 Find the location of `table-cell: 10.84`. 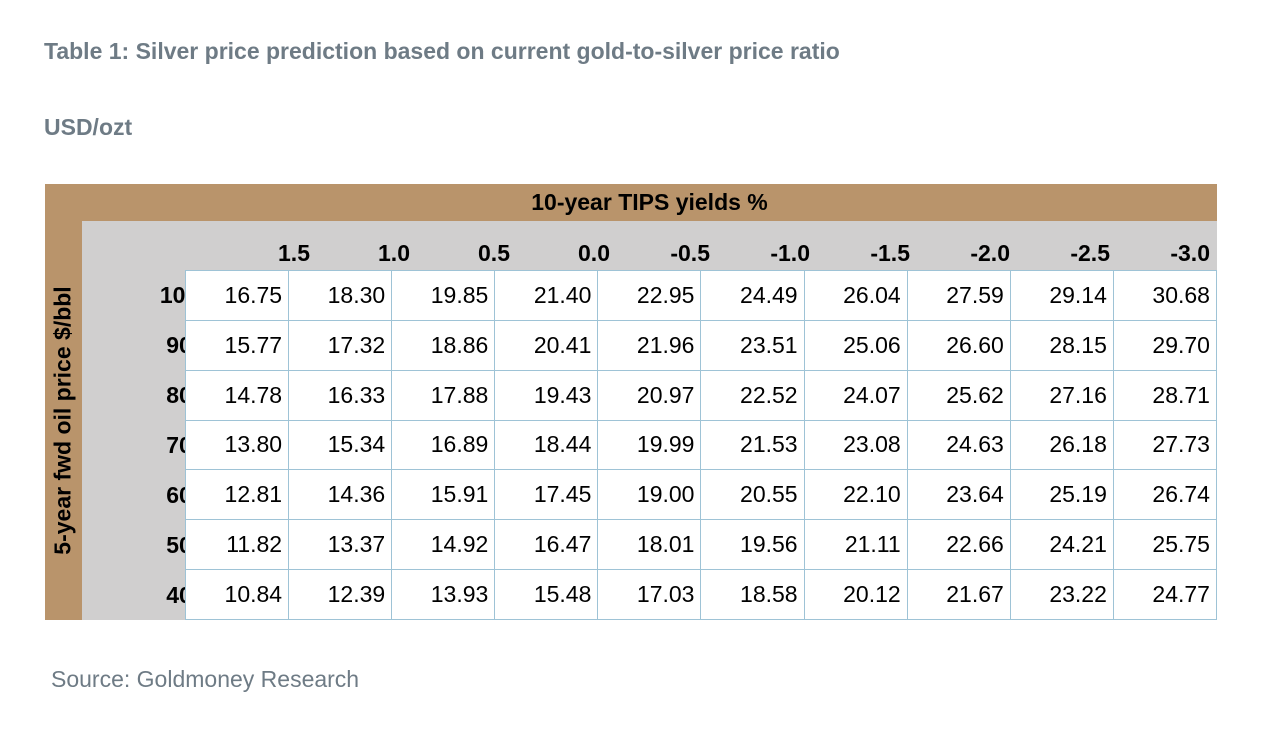

table-cell: 10.84 is located at coordinates (238, 595).